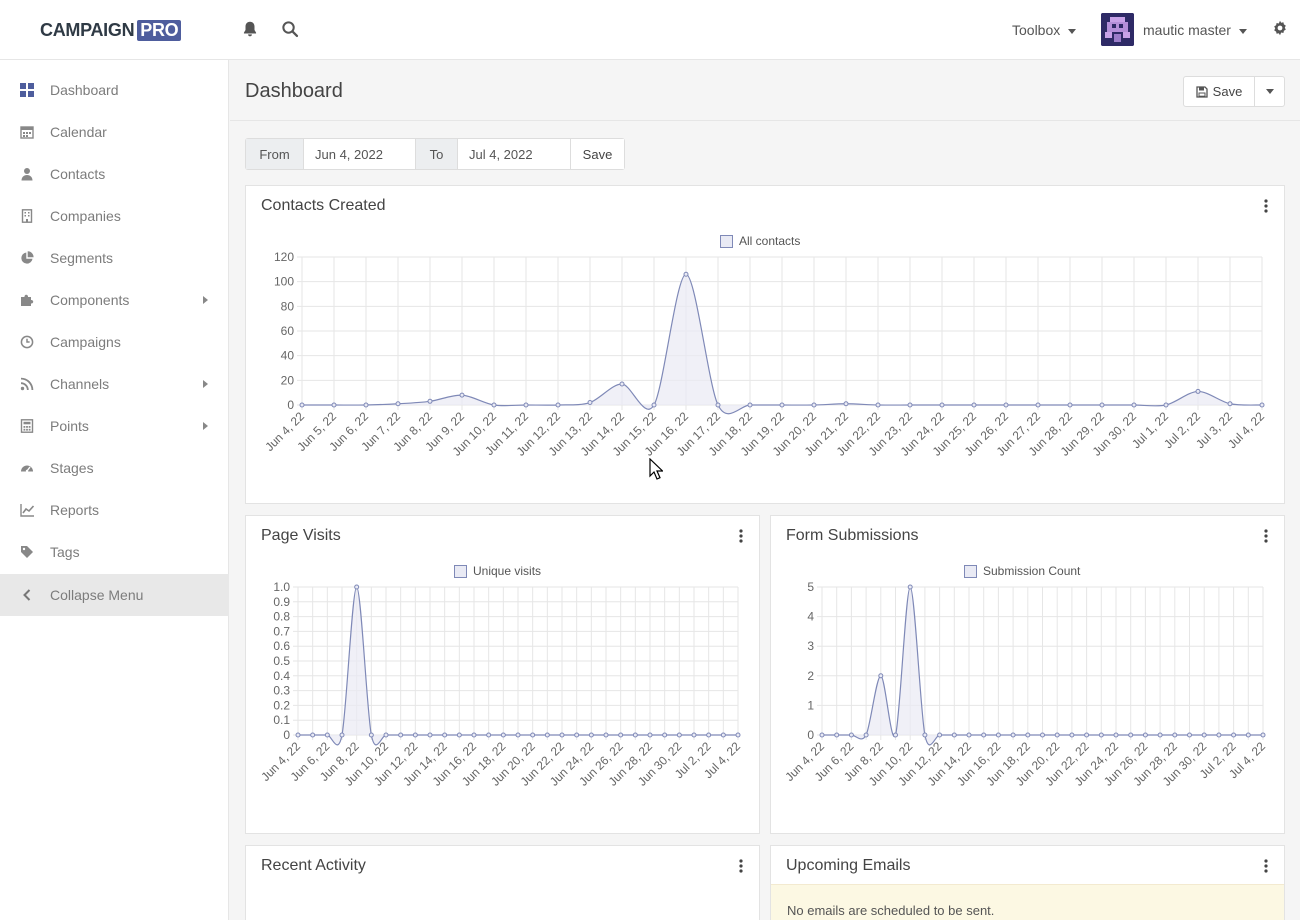 This screenshot has height=920, width=1300. What do you see at coordinates (114, 552) in the screenshot?
I see `sidebar-item-tags: Tags` at bounding box center [114, 552].